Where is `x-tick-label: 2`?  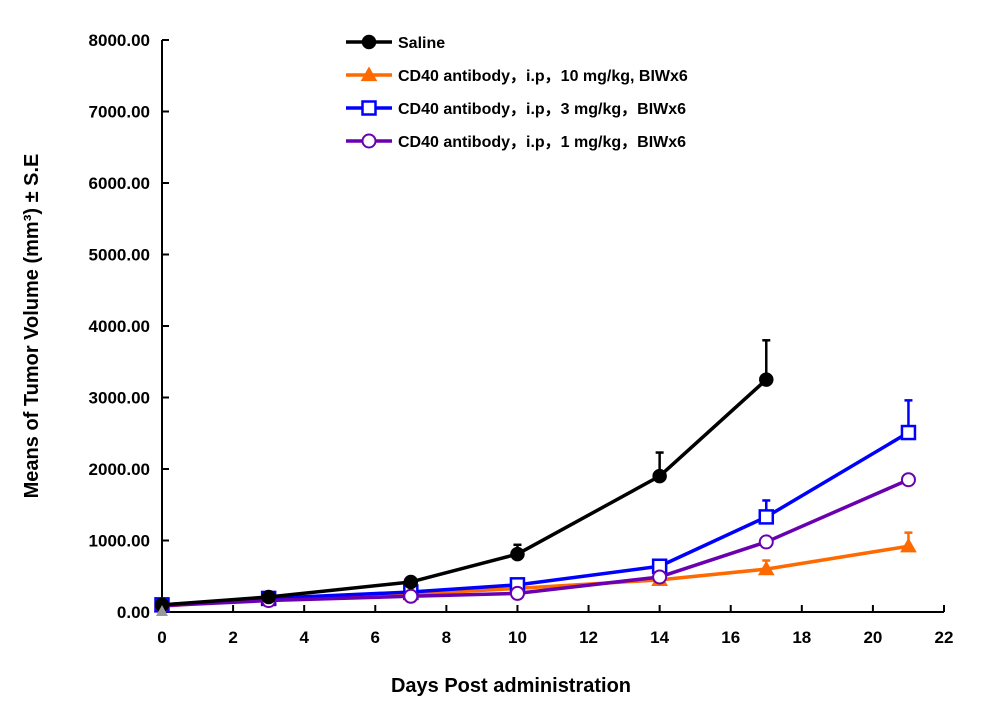
x-tick-label: 2 is located at coordinates (232, 637).